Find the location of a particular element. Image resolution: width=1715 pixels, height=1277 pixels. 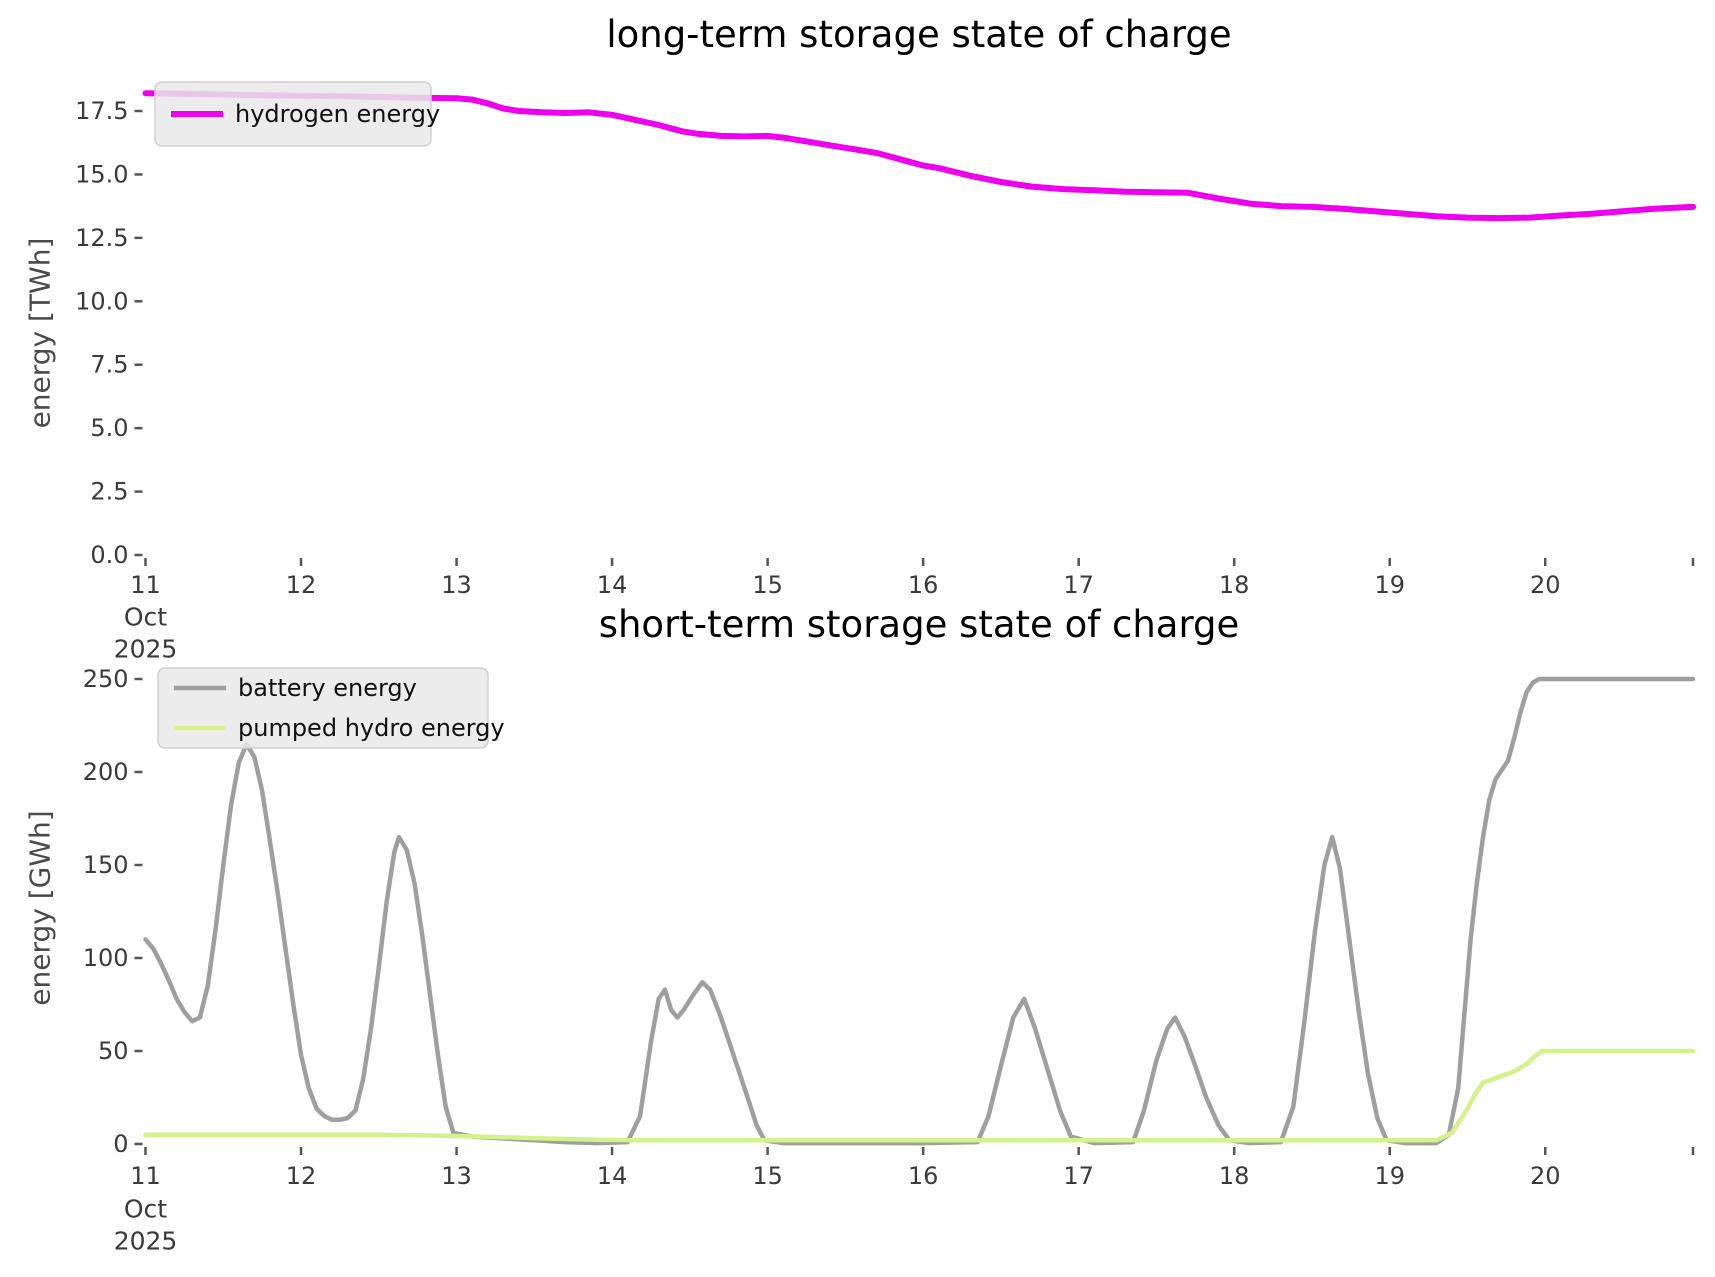

battery-energy-legend-label: battery energy is located at coordinates (327, 688).